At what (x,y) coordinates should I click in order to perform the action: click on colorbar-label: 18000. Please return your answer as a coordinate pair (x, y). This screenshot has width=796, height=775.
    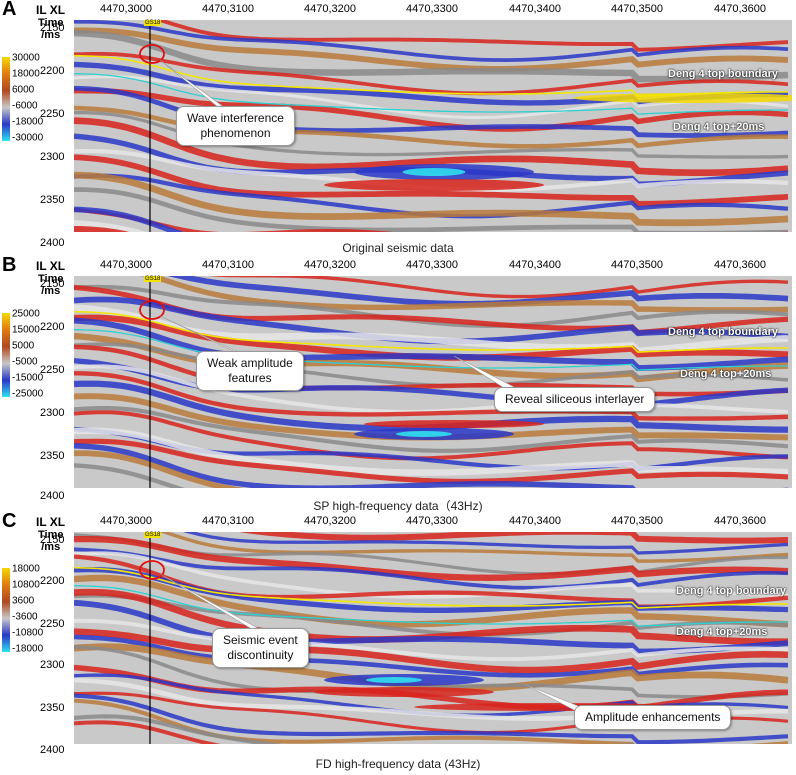
    Looking at the image, I should click on (26, 74).